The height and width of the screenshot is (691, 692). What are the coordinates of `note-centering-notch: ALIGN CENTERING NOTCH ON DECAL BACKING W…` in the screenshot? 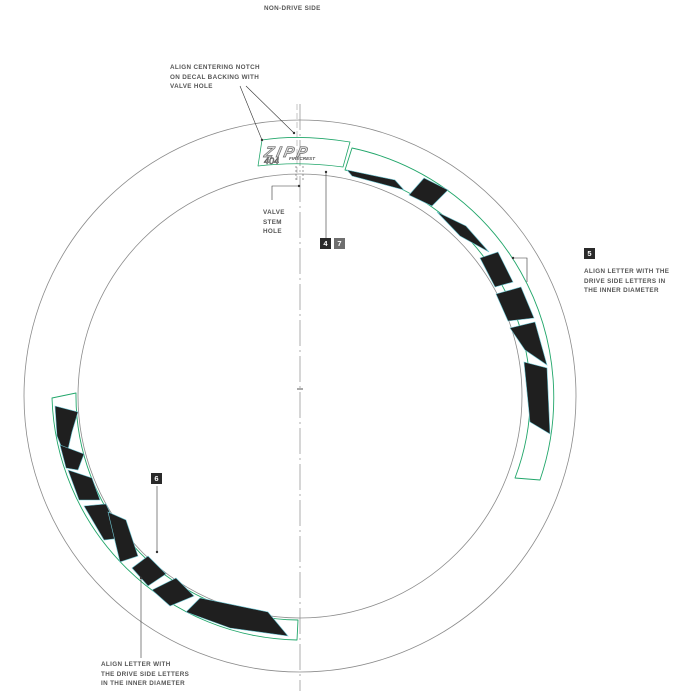 It's located at (215, 77).